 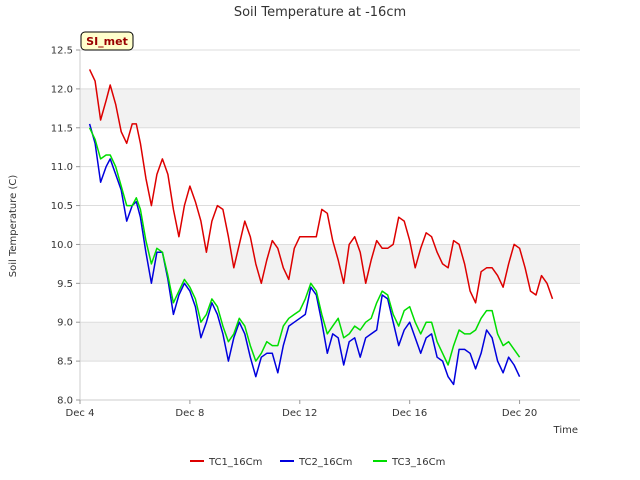 What do you see at coordinates (62, 206) in the screenshot?
I see `y-tick-label: 10.5` at bounding box center [62, 206].